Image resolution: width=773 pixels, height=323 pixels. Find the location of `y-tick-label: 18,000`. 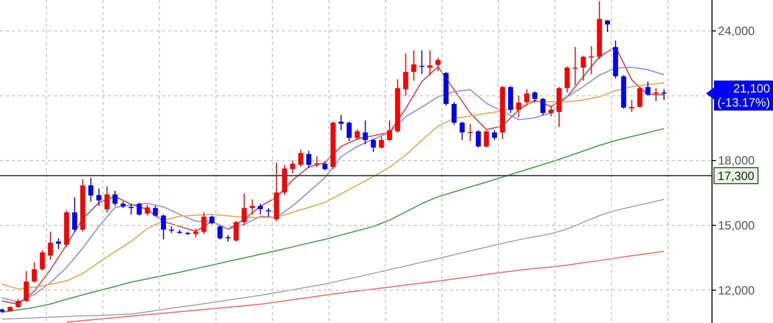

y-tick-label: 18,000 is located at coordinates (737, 161).